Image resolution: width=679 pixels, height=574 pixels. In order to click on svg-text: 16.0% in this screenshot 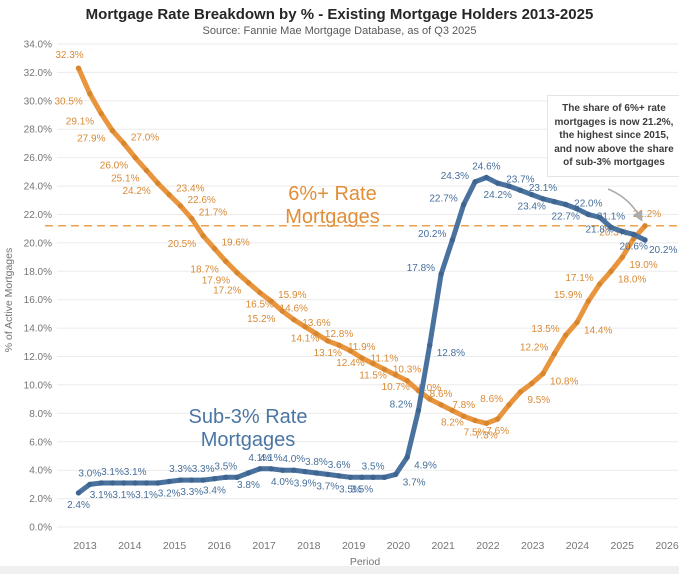, I will do `click(38, 300)`.